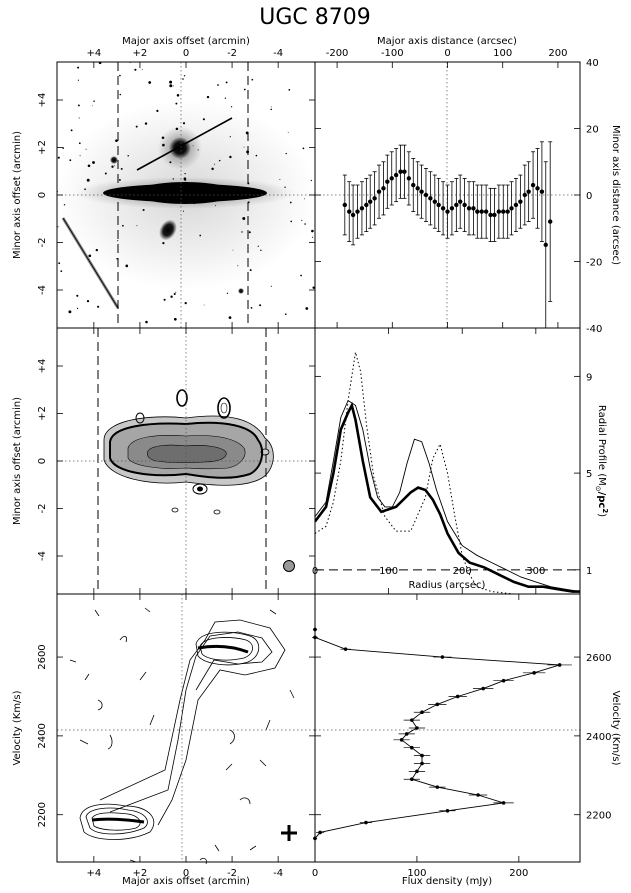 The width and height of the screenshot is (631, 893). I want to click on pv-contours, so click(182, 736).